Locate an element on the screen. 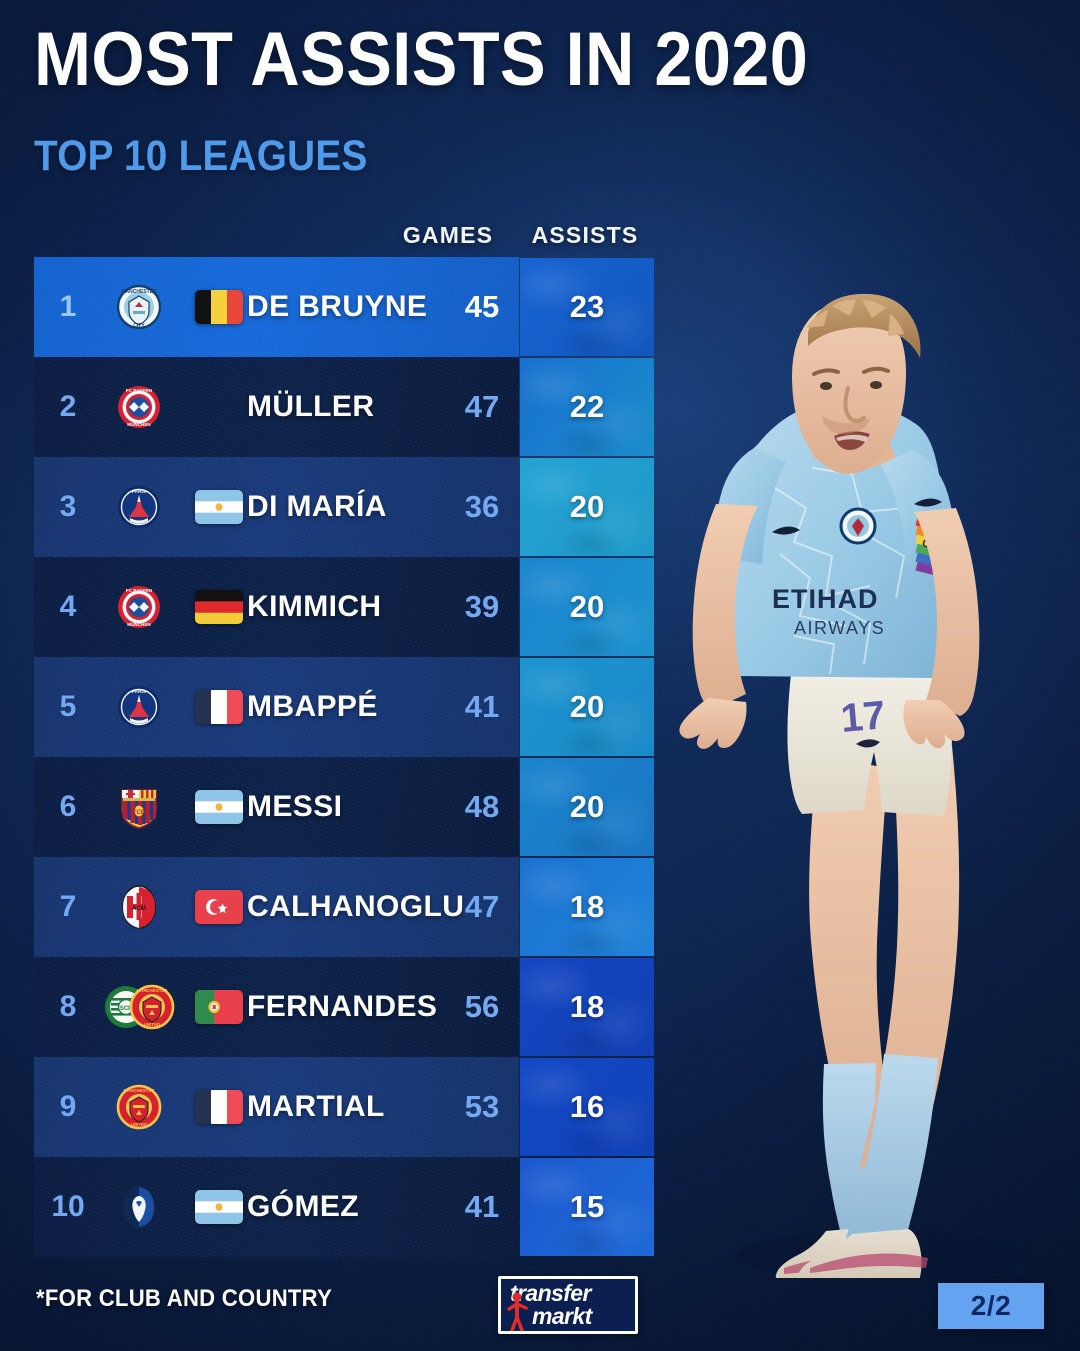 The height and width of the screenshot is (1351, 1080). table-row: 3 PARIS DI MARÍA 36 20 is located at coordinates (344, 507).